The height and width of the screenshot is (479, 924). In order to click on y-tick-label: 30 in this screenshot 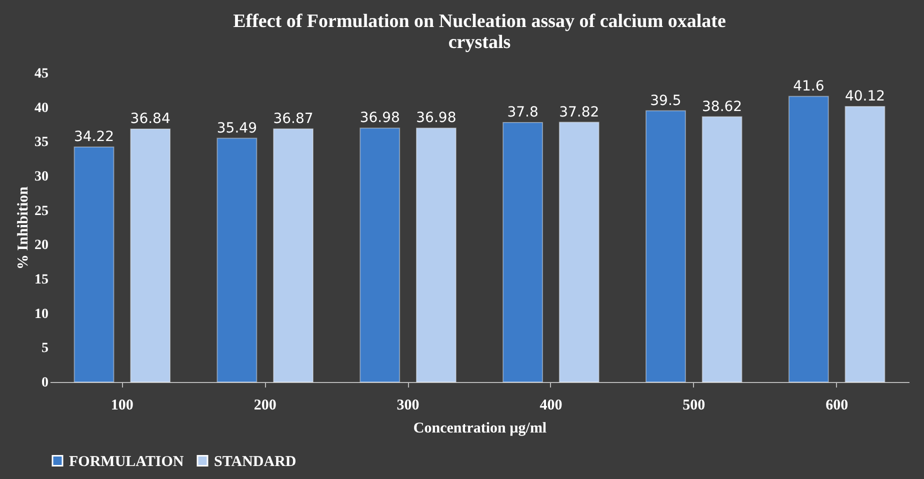, I will do `click(41, 177)`.